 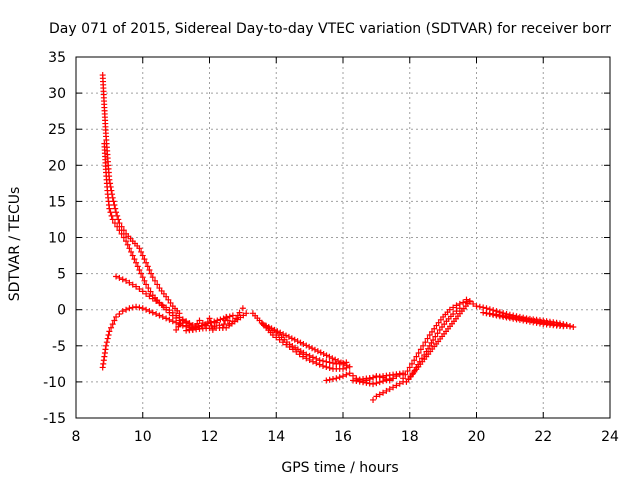 I want to click on y-tick-label: 5, so click(x=61, y=275).